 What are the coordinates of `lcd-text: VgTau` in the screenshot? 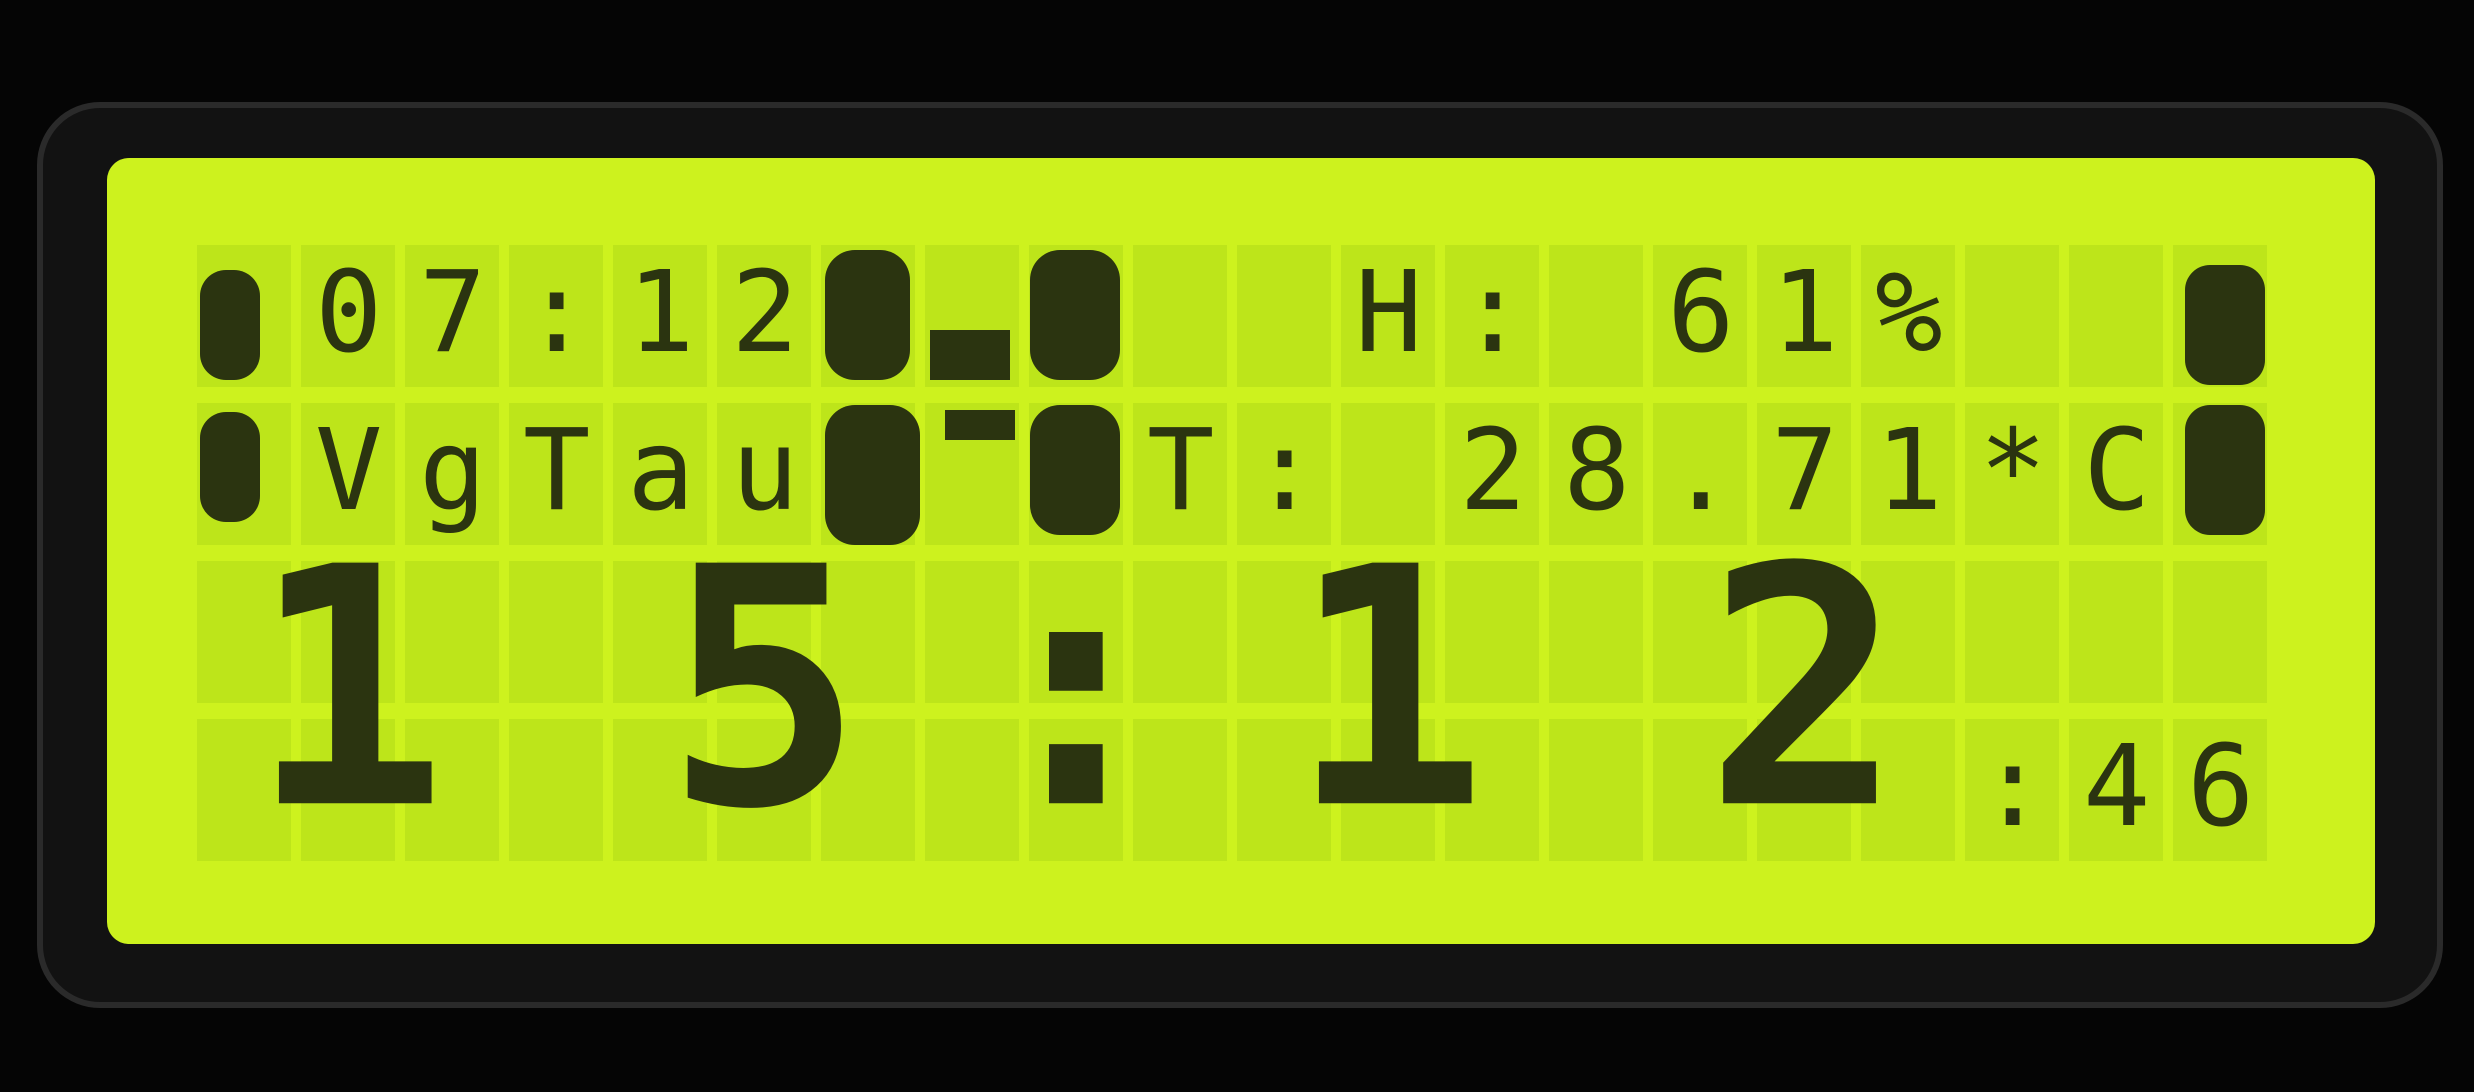 It's located at (575, 471).